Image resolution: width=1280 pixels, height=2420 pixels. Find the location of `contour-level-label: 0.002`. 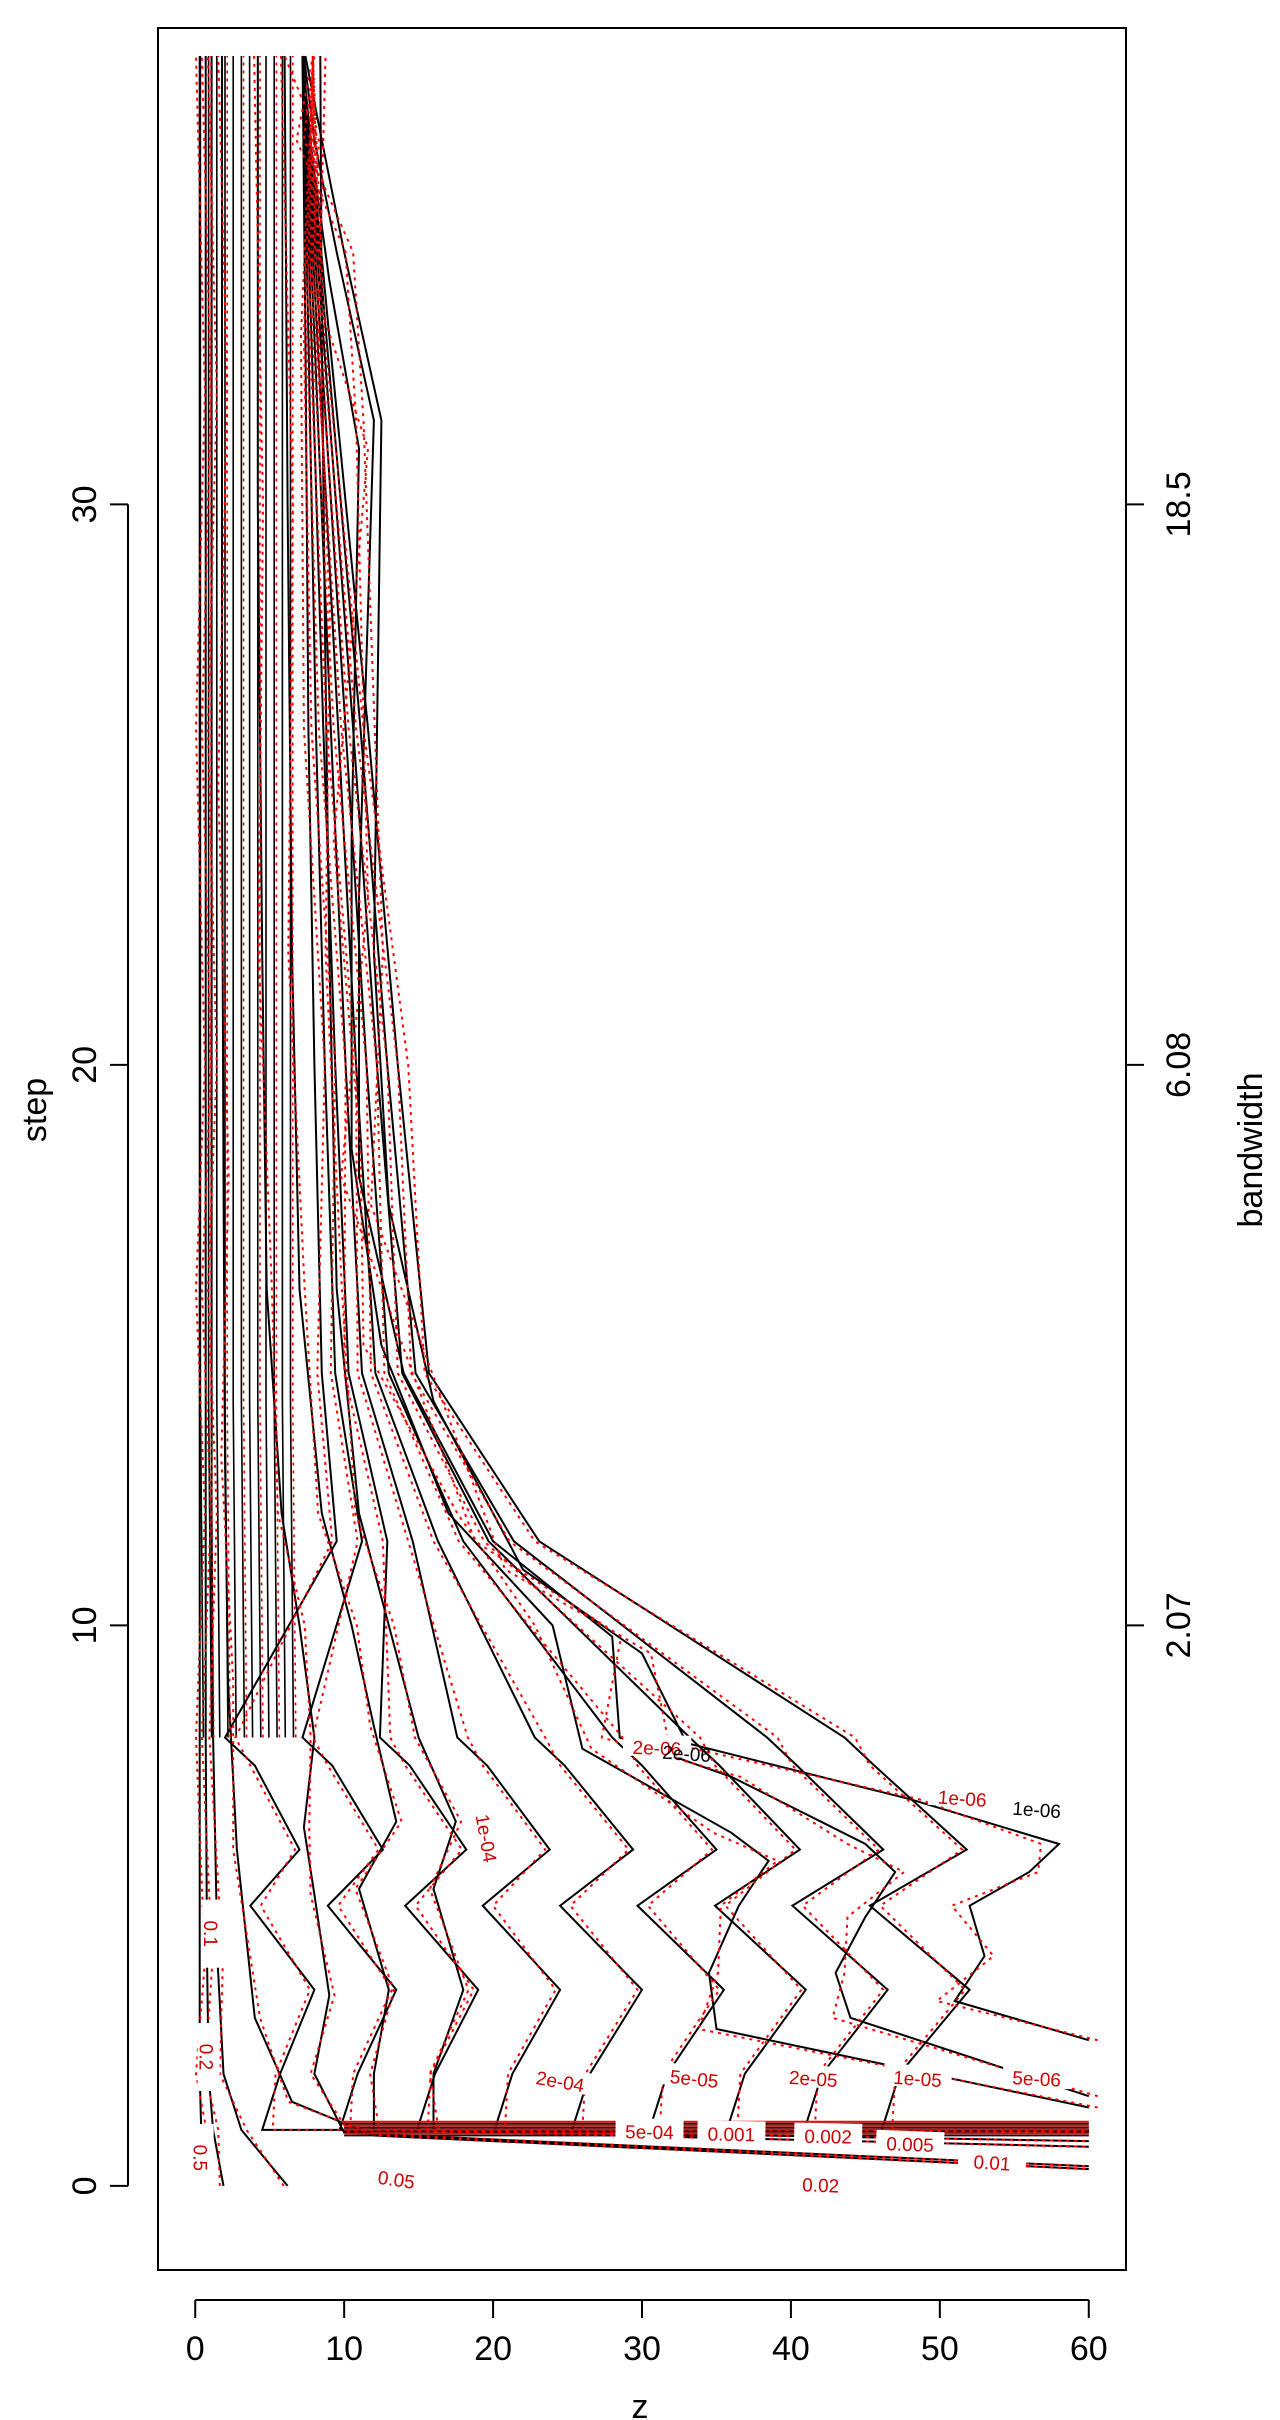

contour-level-label: 0.002 is located at coordinates (828, 2138).